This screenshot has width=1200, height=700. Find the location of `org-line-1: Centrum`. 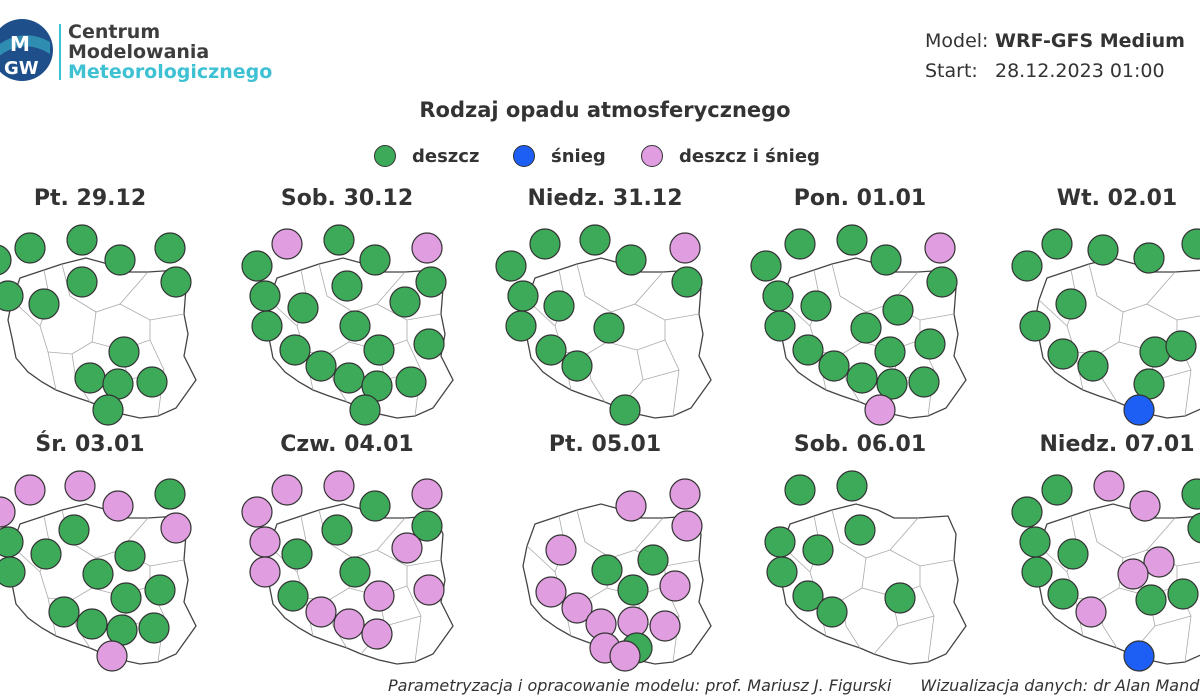

org-line-1: Centrum is located at coordinates (114, 32).